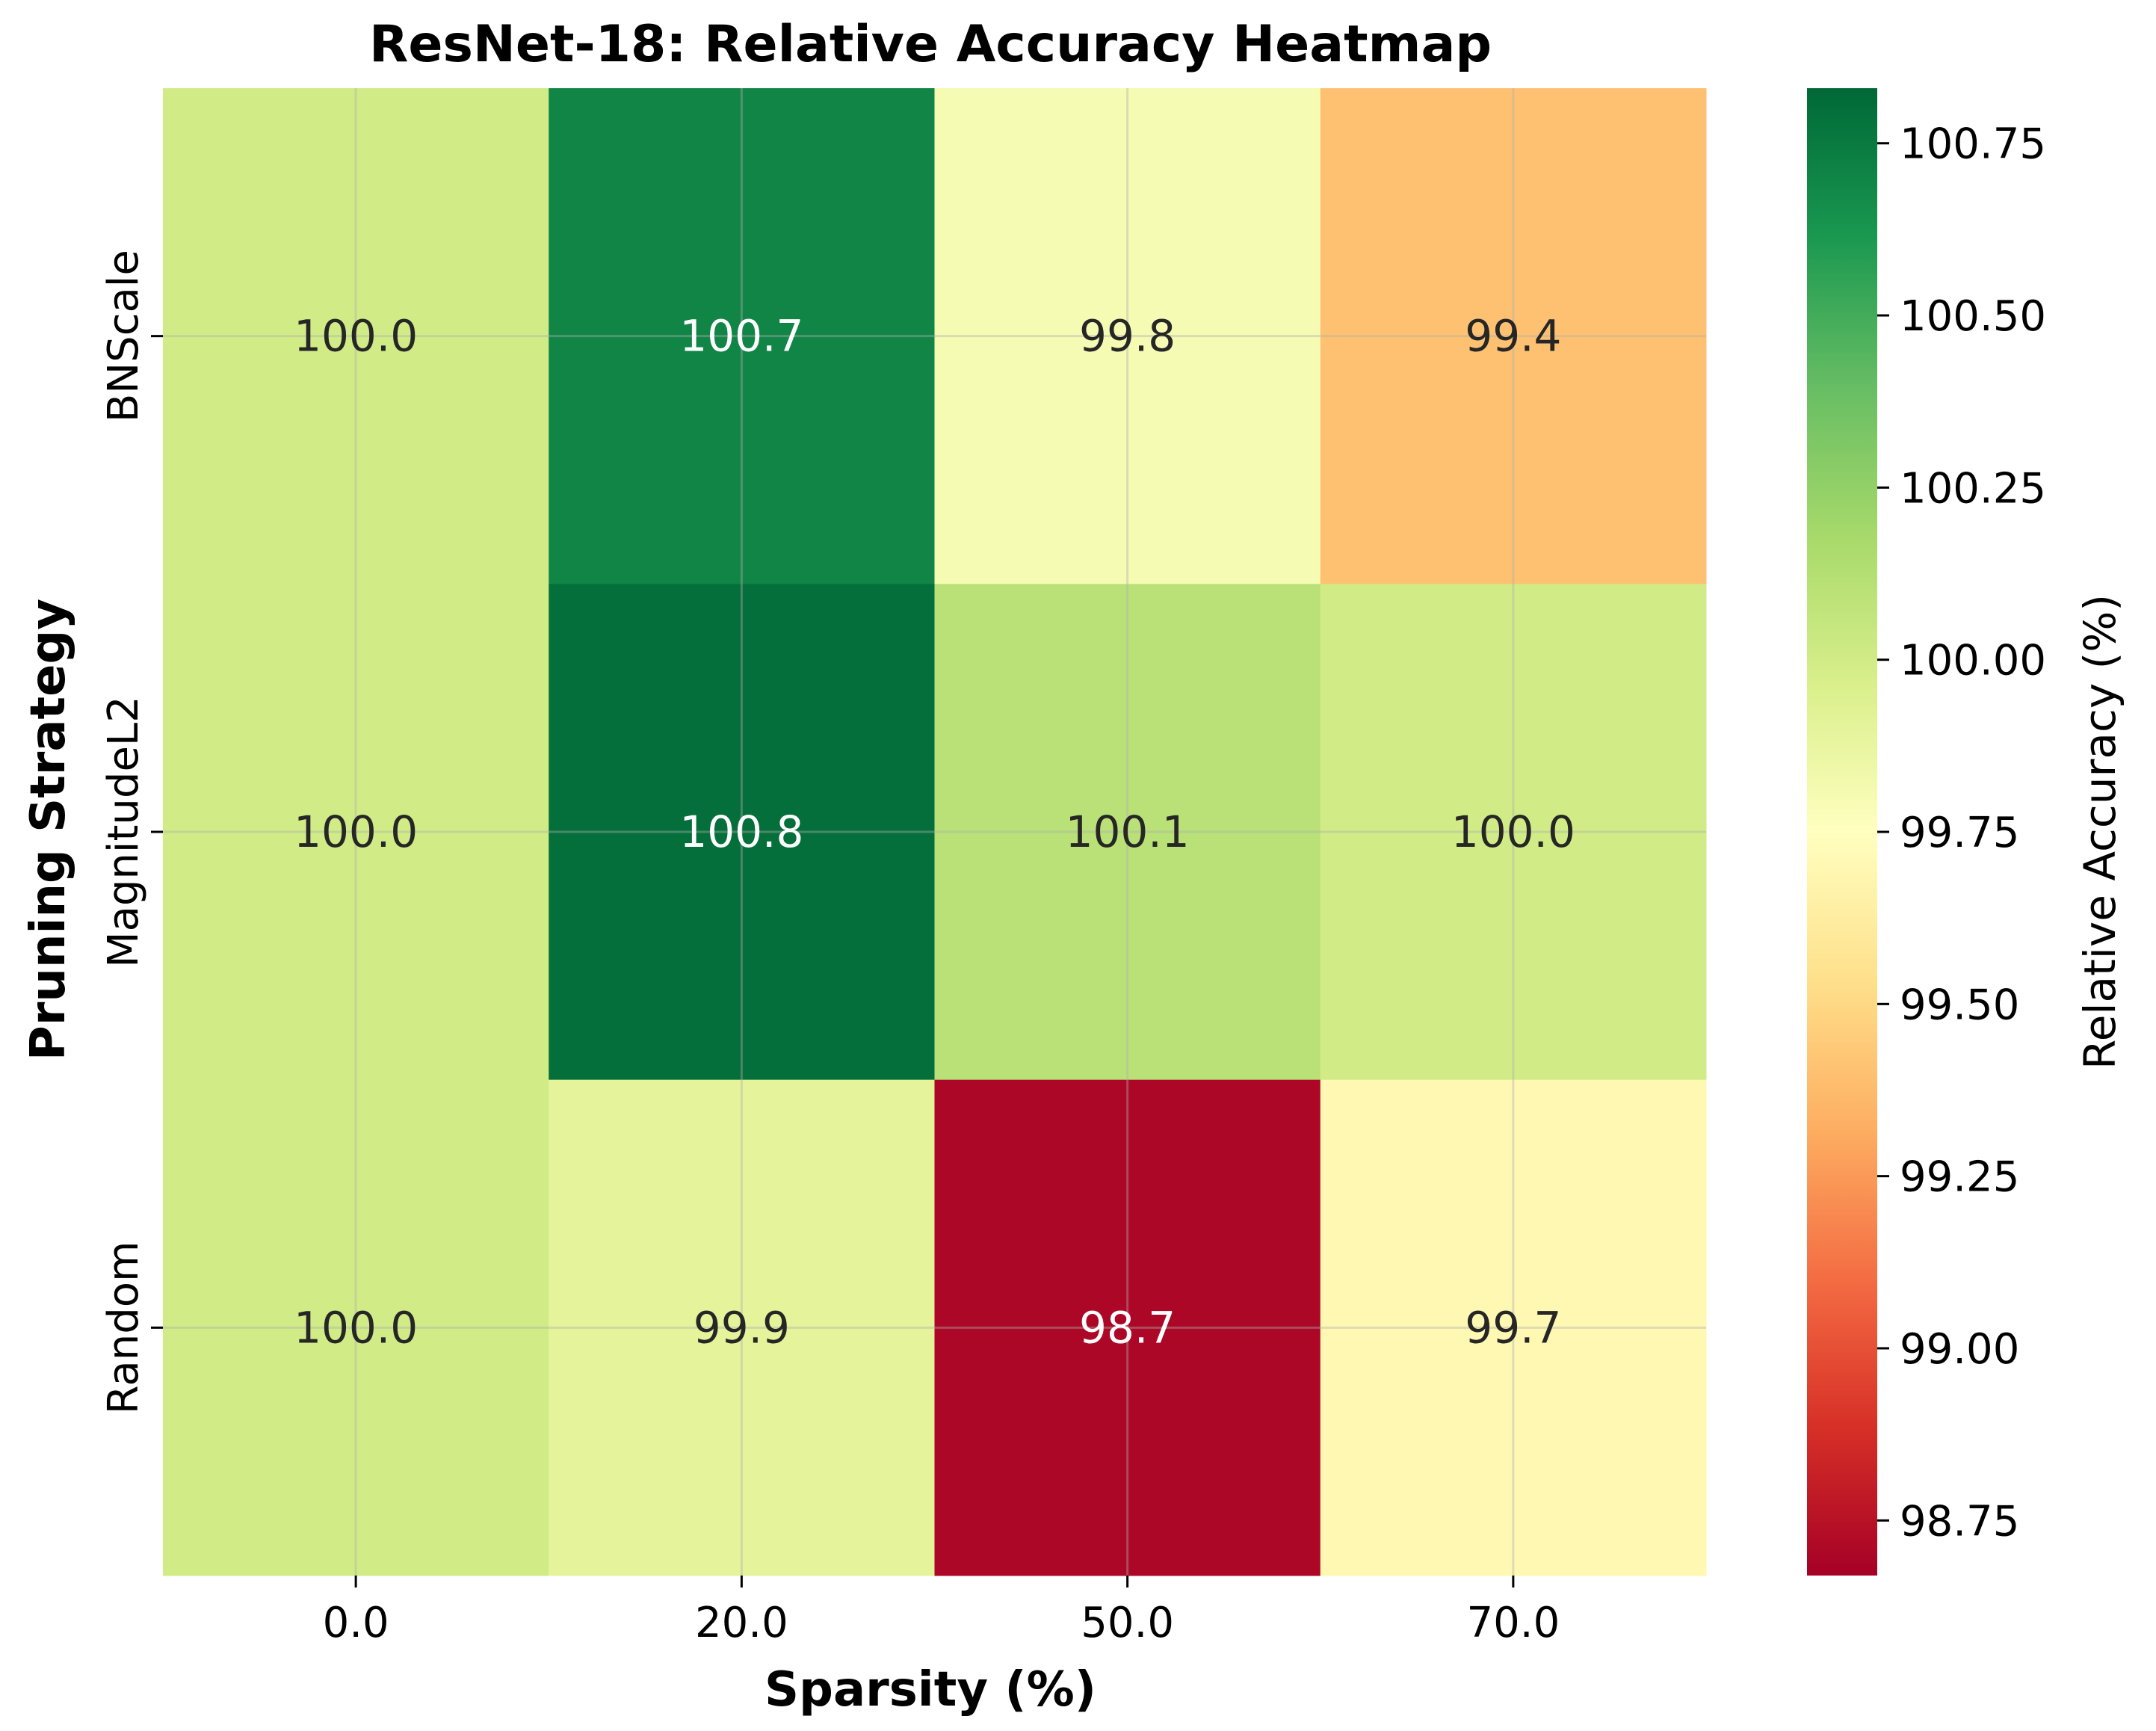 The image size is (2156, 1731). Describe the element at coordinates (1842, 832) in the screenshot. I see `colorbar` at that location.